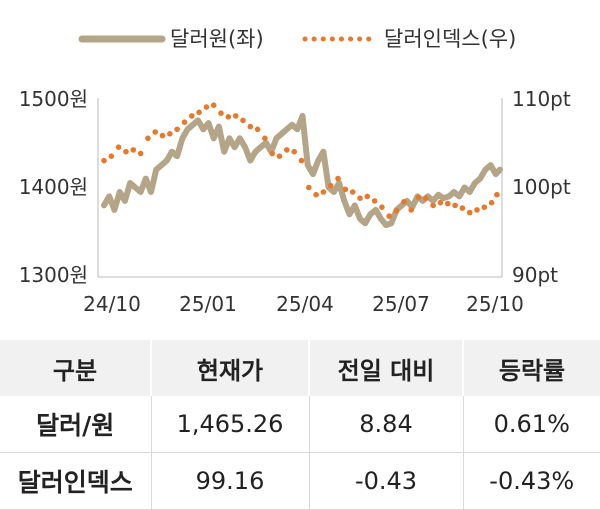 This screenshot has width=600, height=510. I want to click on row-krw-change: 8.84, so click(385, 424).